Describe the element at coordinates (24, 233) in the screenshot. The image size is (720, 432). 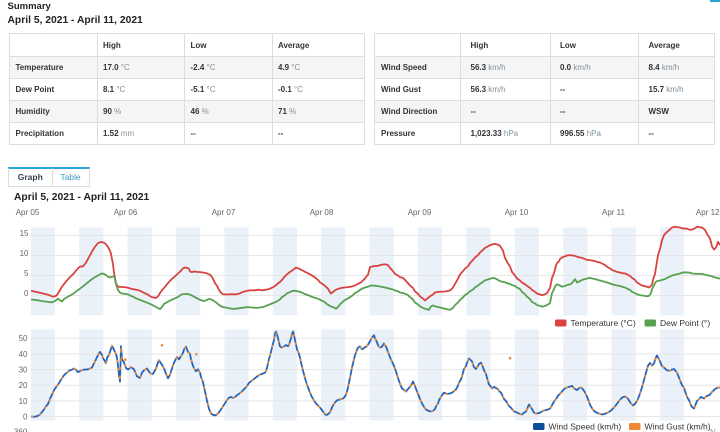
I see `svg-text: 15` at that location.